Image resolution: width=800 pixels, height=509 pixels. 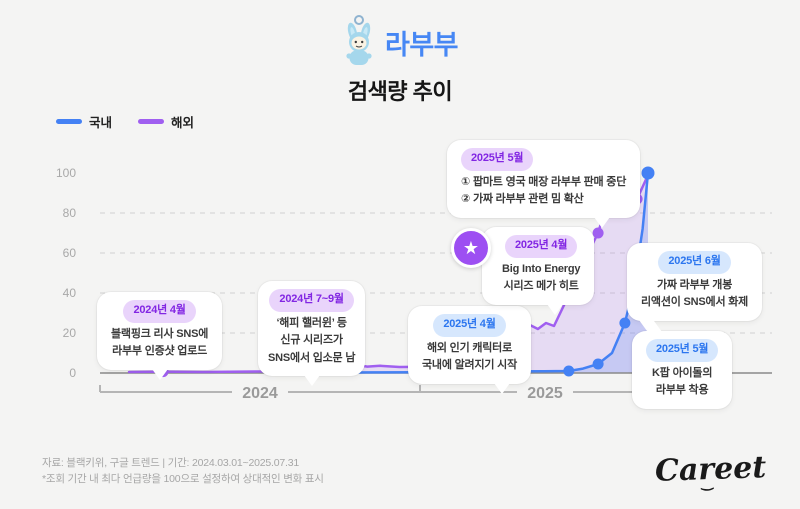 What do you see at coordinates (69, 121) in the screenshot?
I see `domestic-line-swatch` at bounding box center [69, 121].